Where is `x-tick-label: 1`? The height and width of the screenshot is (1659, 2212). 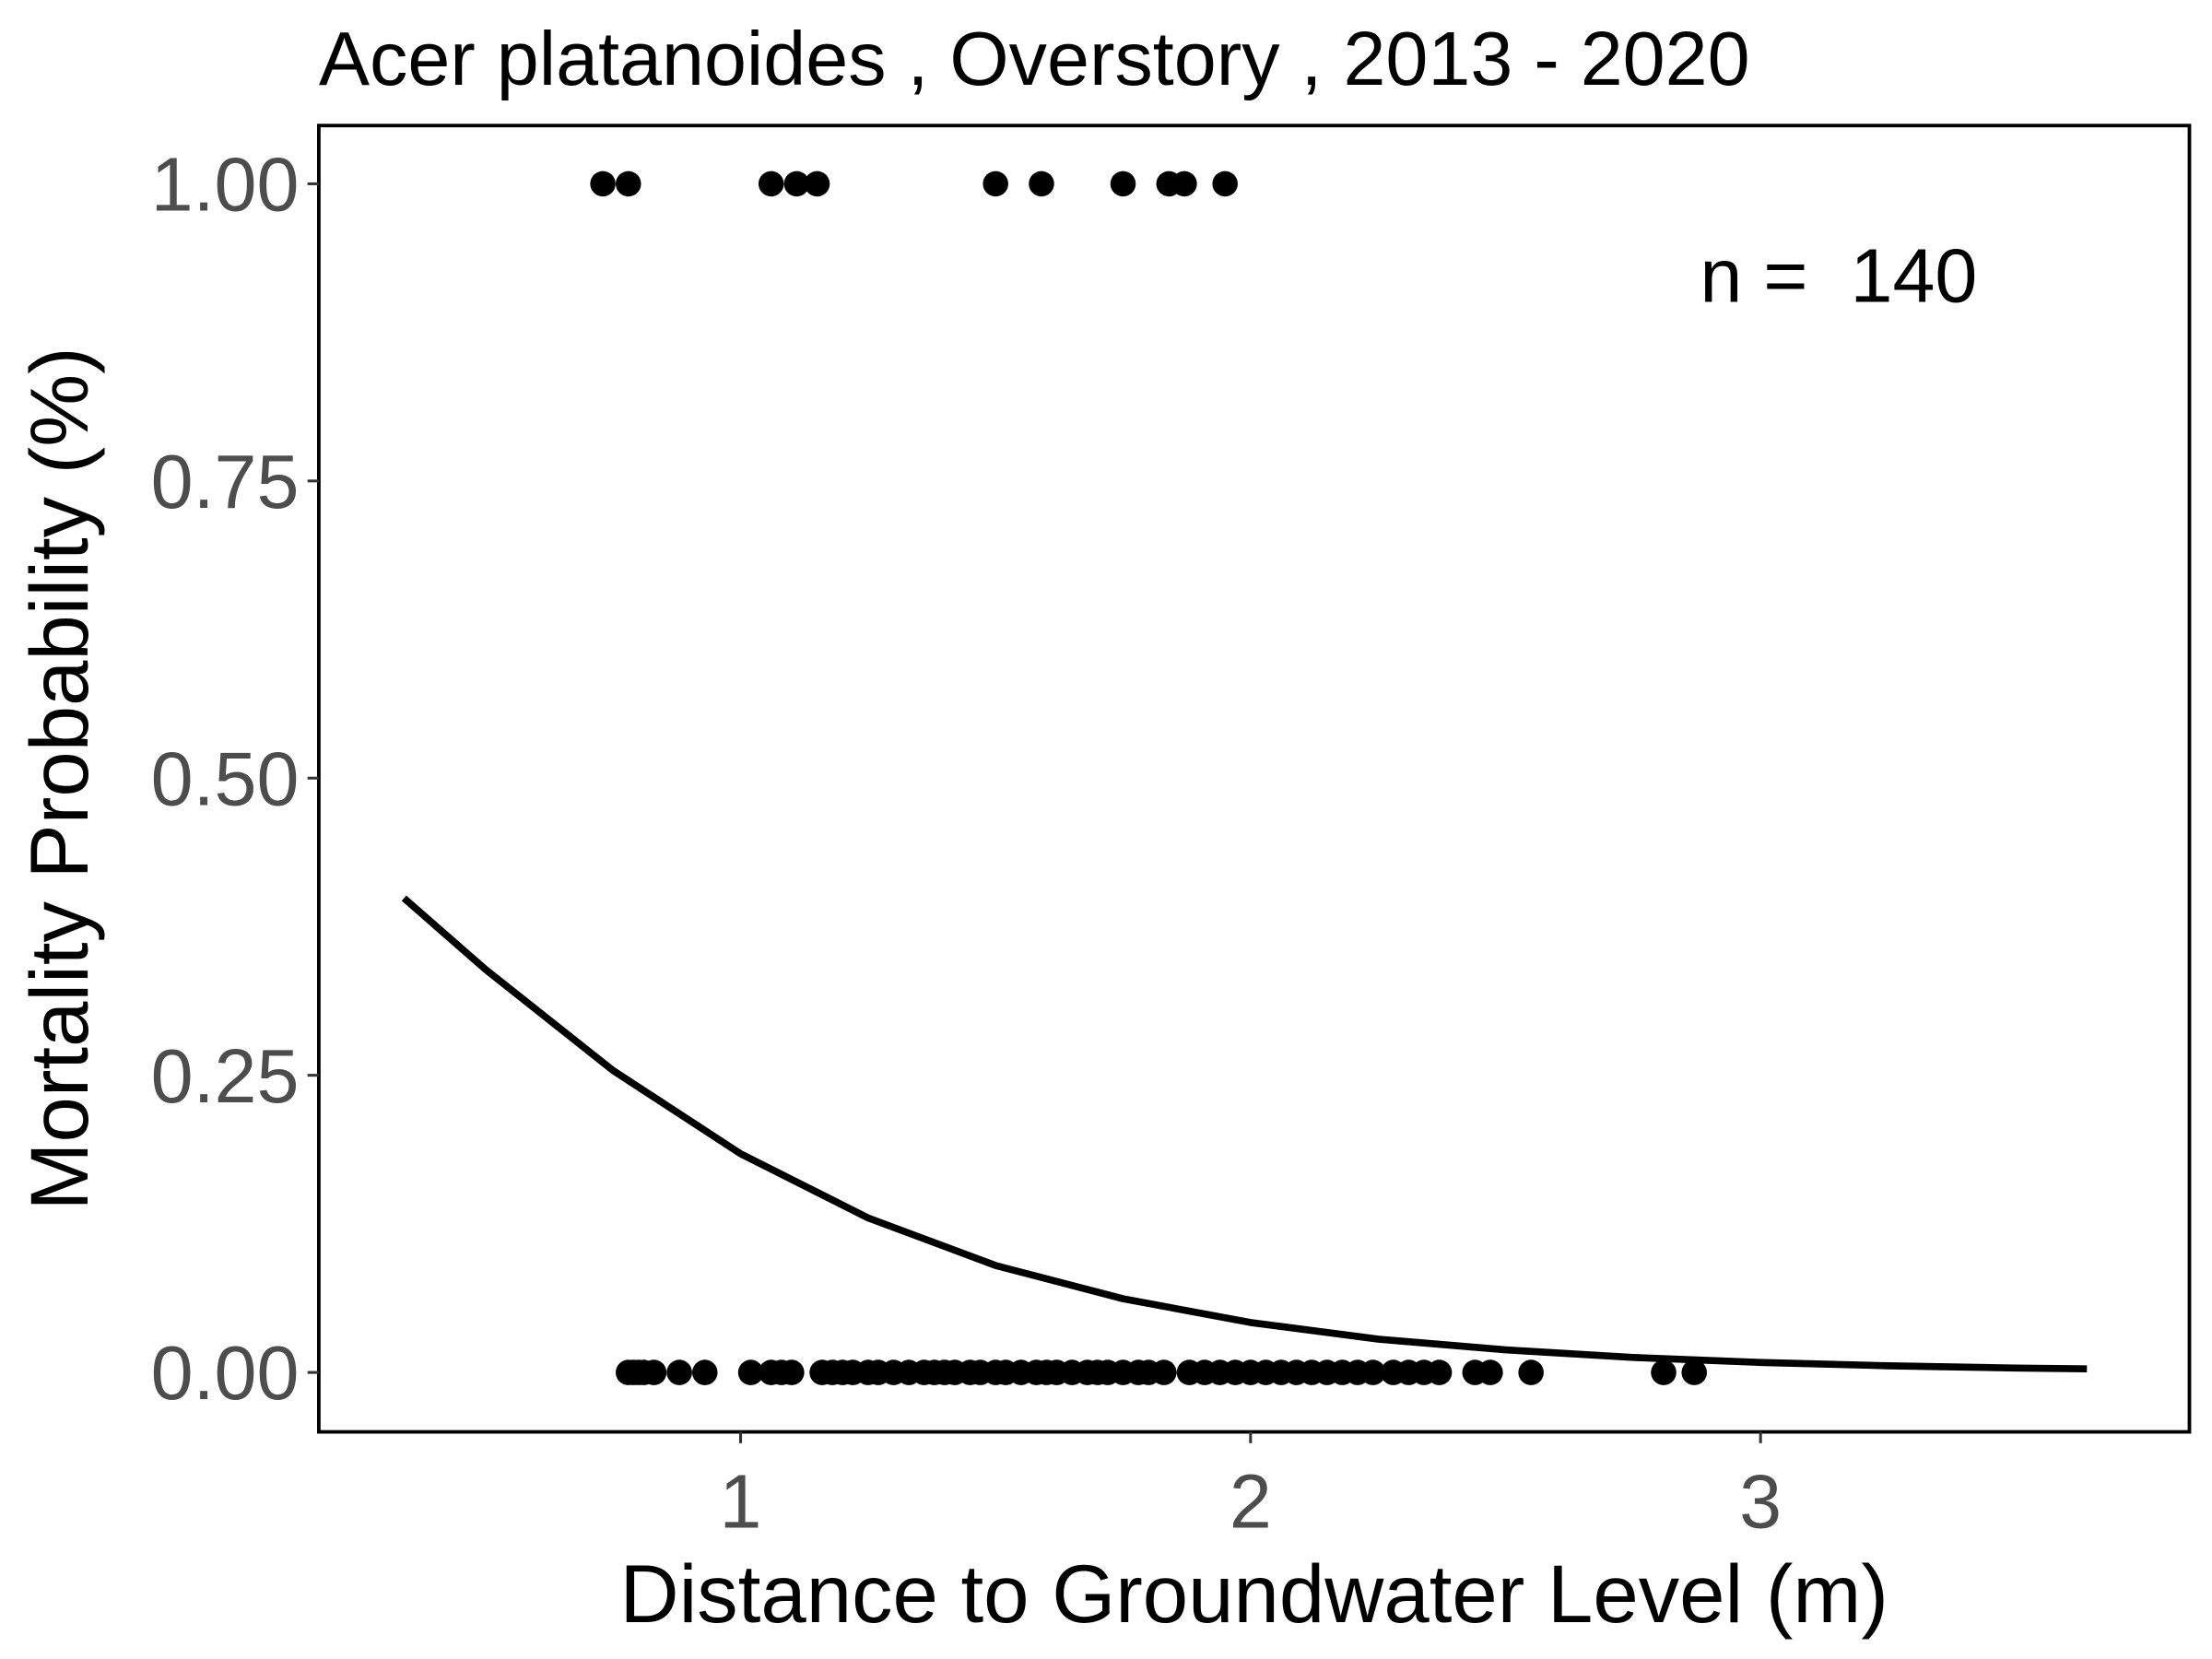 x-tick-label: 1 is located at coordinates (741, 1502).